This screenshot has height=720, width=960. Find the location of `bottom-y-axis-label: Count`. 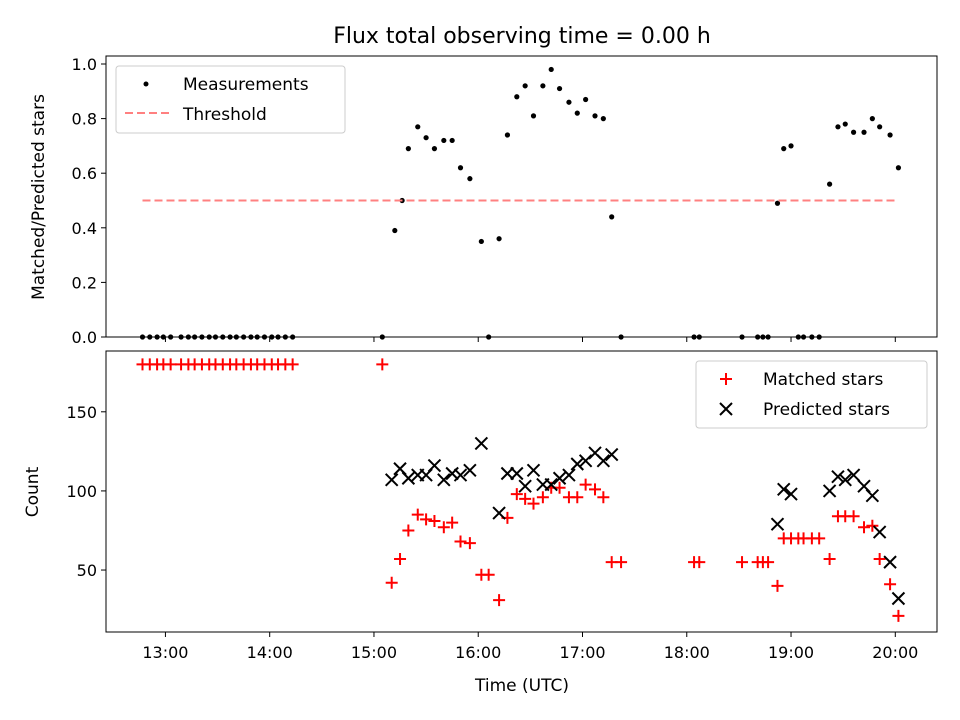

bottom-y-axis-label: Count is located at coordinates (33, 491).